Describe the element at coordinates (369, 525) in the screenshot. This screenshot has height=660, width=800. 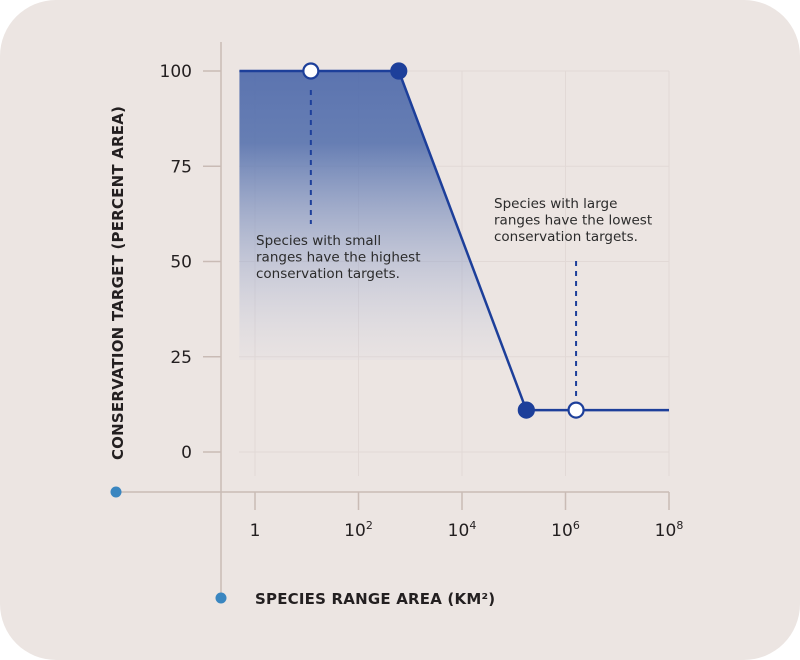
I see `x-tick-exponent: 2` at that location.